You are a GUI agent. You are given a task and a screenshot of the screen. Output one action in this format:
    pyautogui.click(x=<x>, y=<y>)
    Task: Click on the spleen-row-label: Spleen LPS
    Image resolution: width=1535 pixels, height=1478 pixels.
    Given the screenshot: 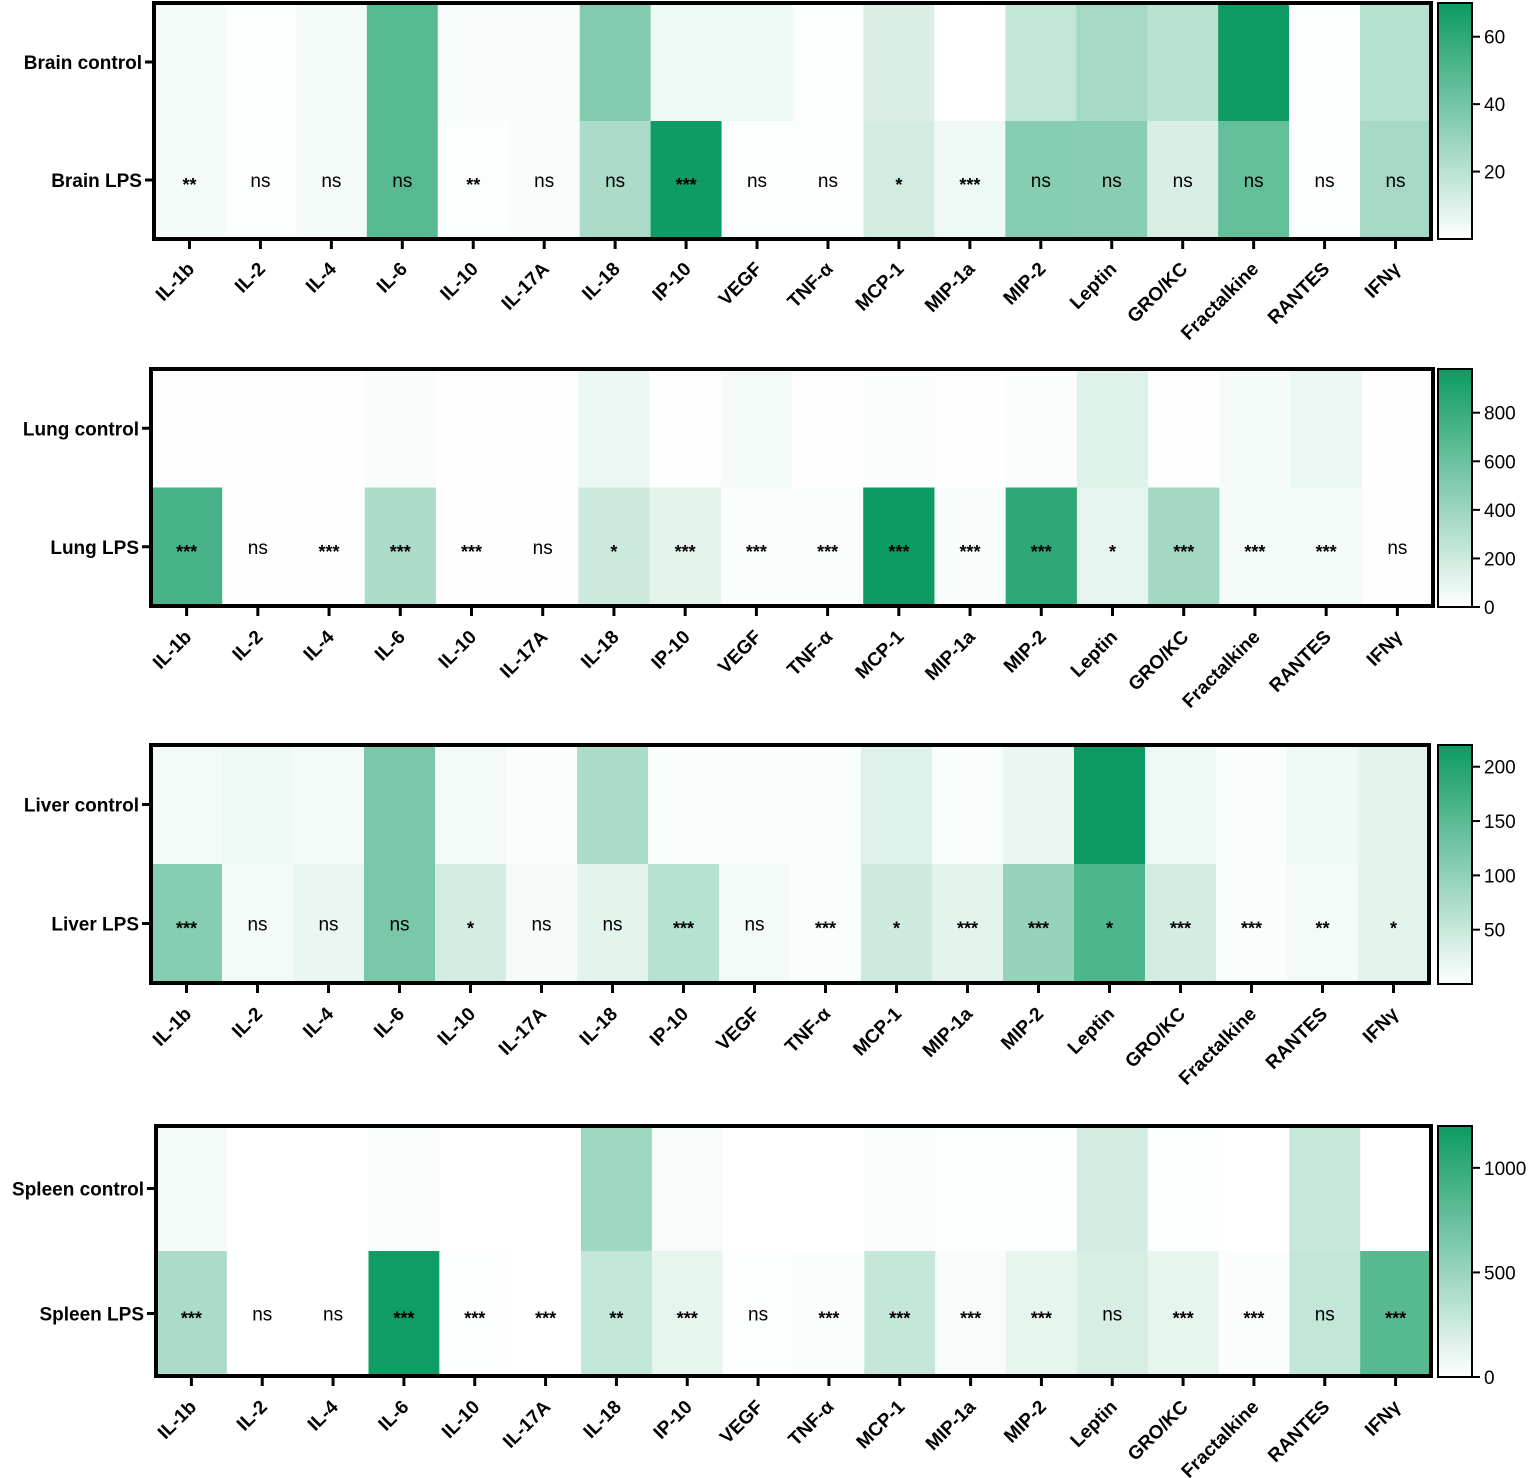 What is the action you would take?
    pyautogui.click(x=91, y=1315)
    